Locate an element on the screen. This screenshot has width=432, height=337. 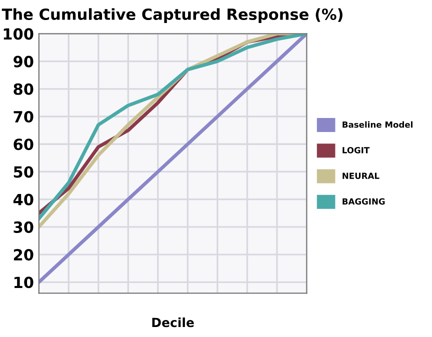
legend-label: NEURAL is located at coordinates (361, 175).